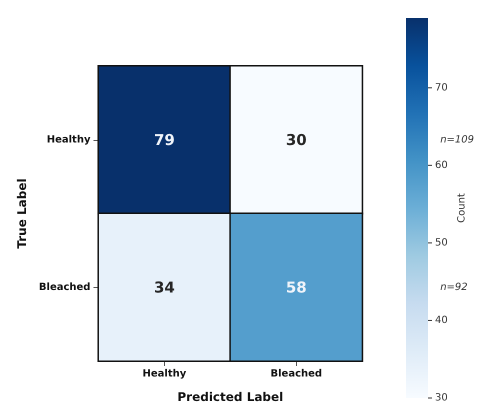 This screenshot has width=485, height=408. I want to click on data-label: 79, so click(164, 139).